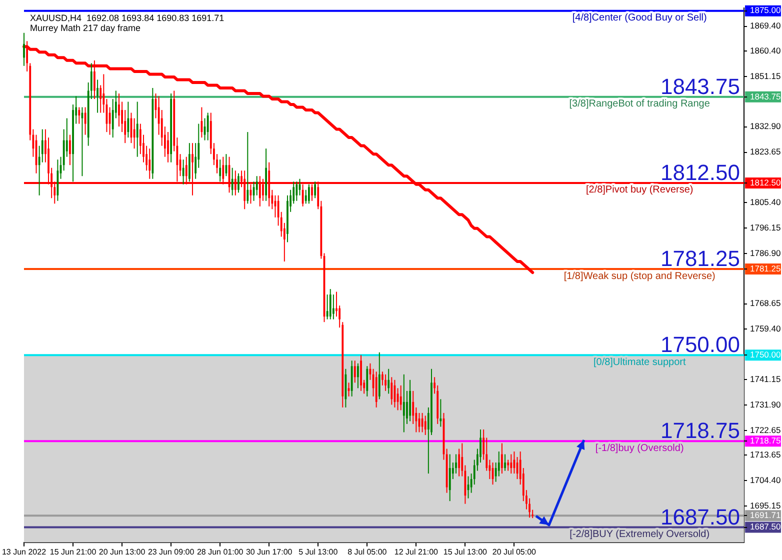 This screenshot has width=782, height=560. I want to click on y-tick-label: 1823.65, so click(765, 151).